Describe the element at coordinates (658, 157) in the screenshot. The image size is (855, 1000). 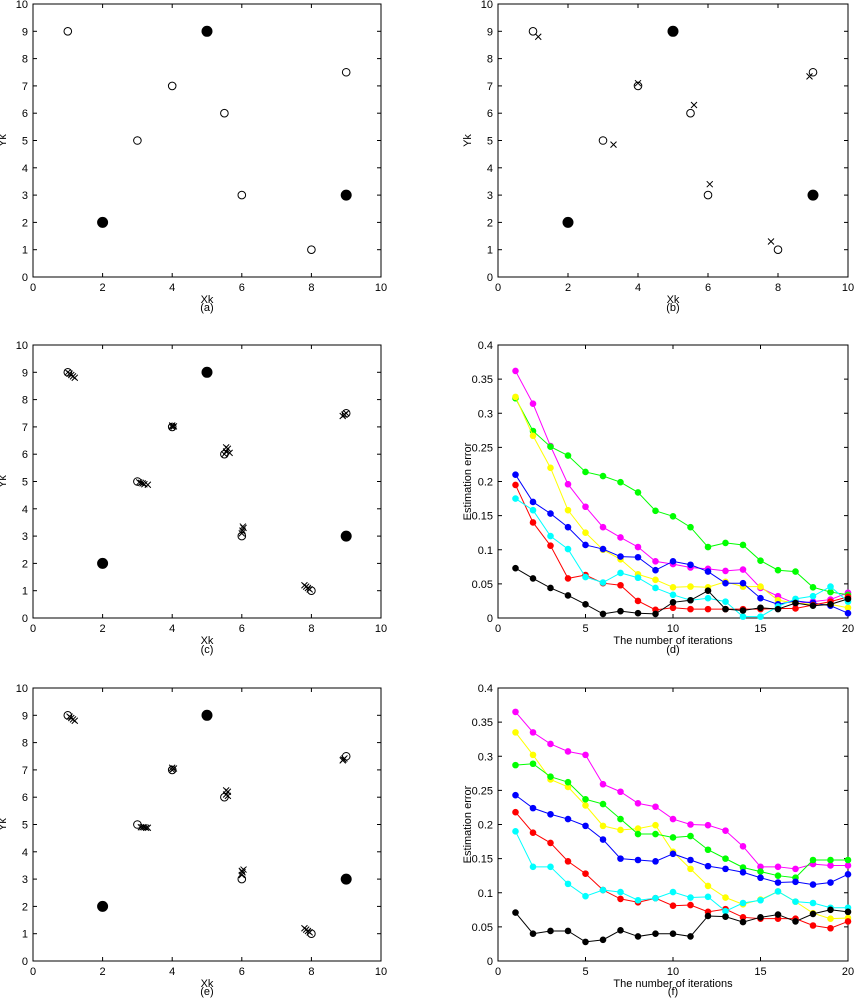
I see `chart-panel-b: 0 2 4 6 8 10 0 1 2 3 4 5 6 7 8 9 10 Xk Yk (b)` at that location.